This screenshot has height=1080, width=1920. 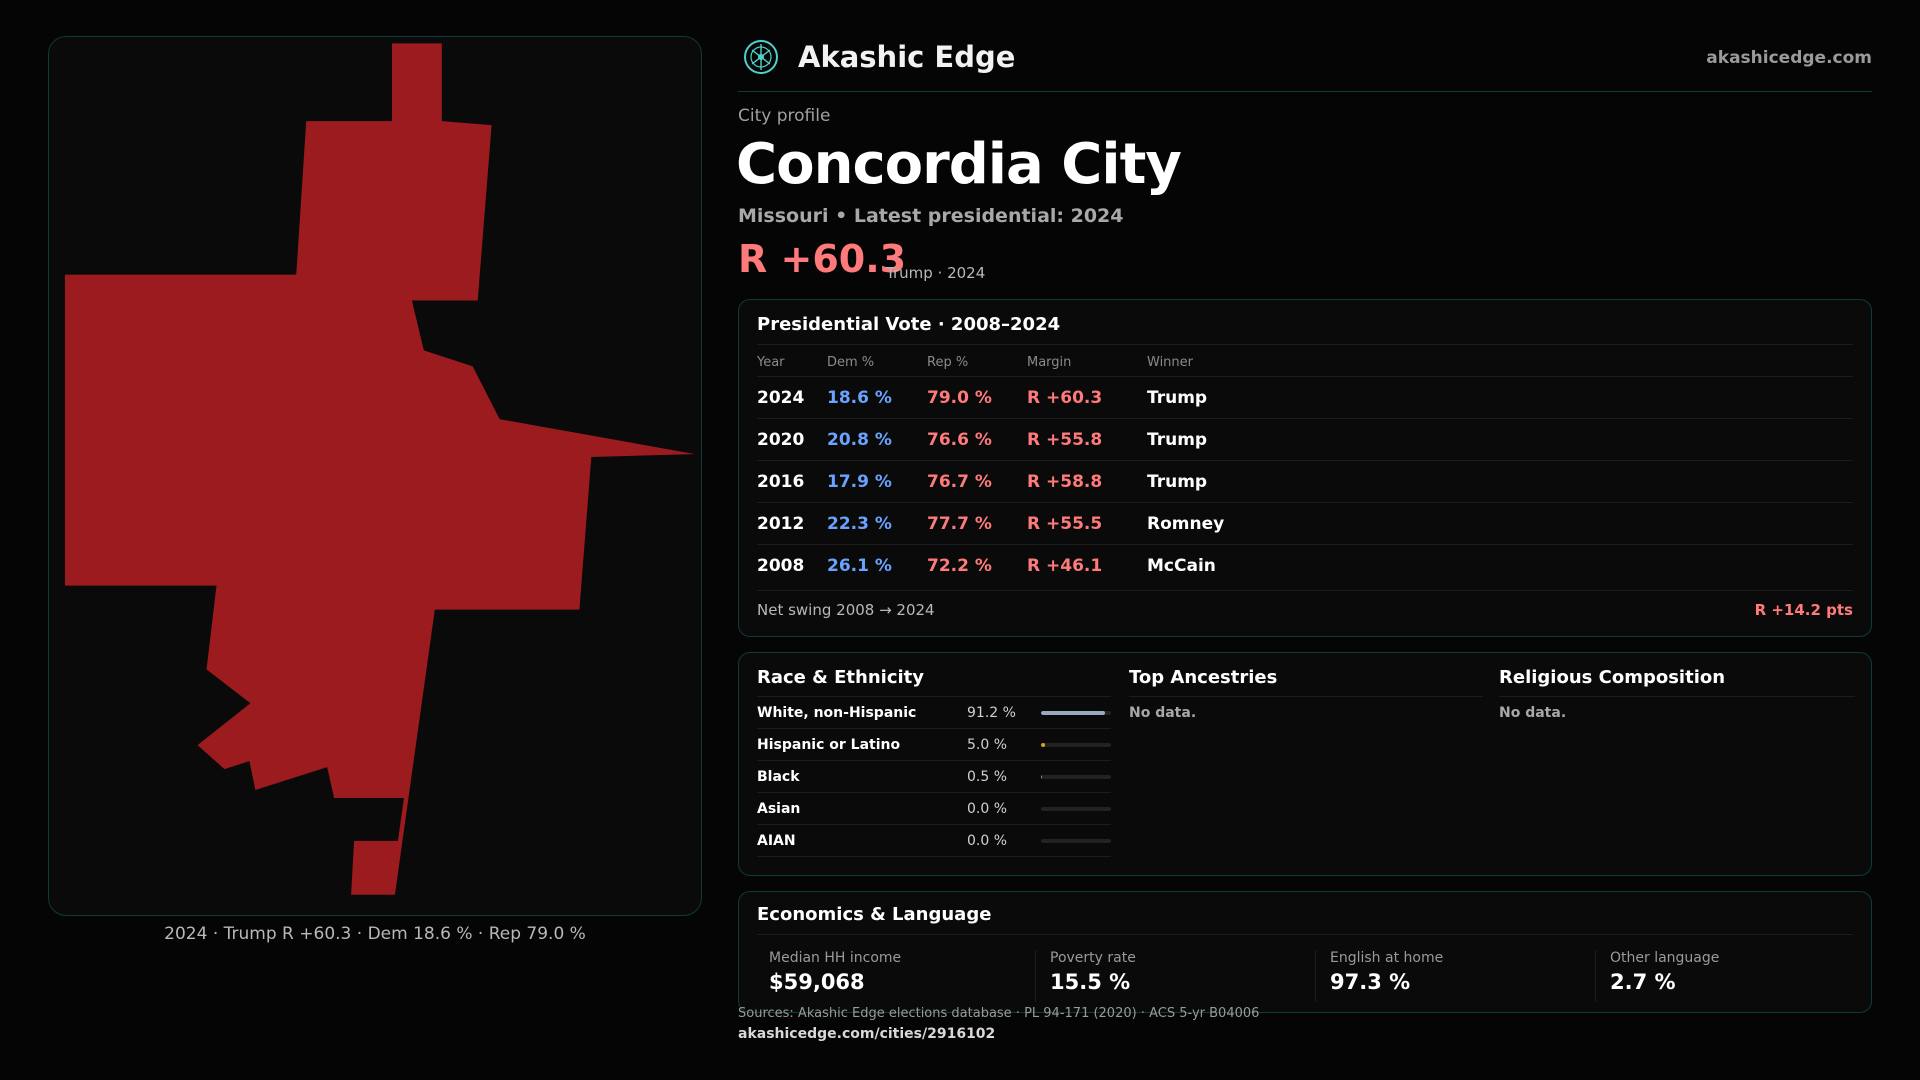 I want to click on headline-margin-note: Trump · 2024, so click(x=936, y=273).